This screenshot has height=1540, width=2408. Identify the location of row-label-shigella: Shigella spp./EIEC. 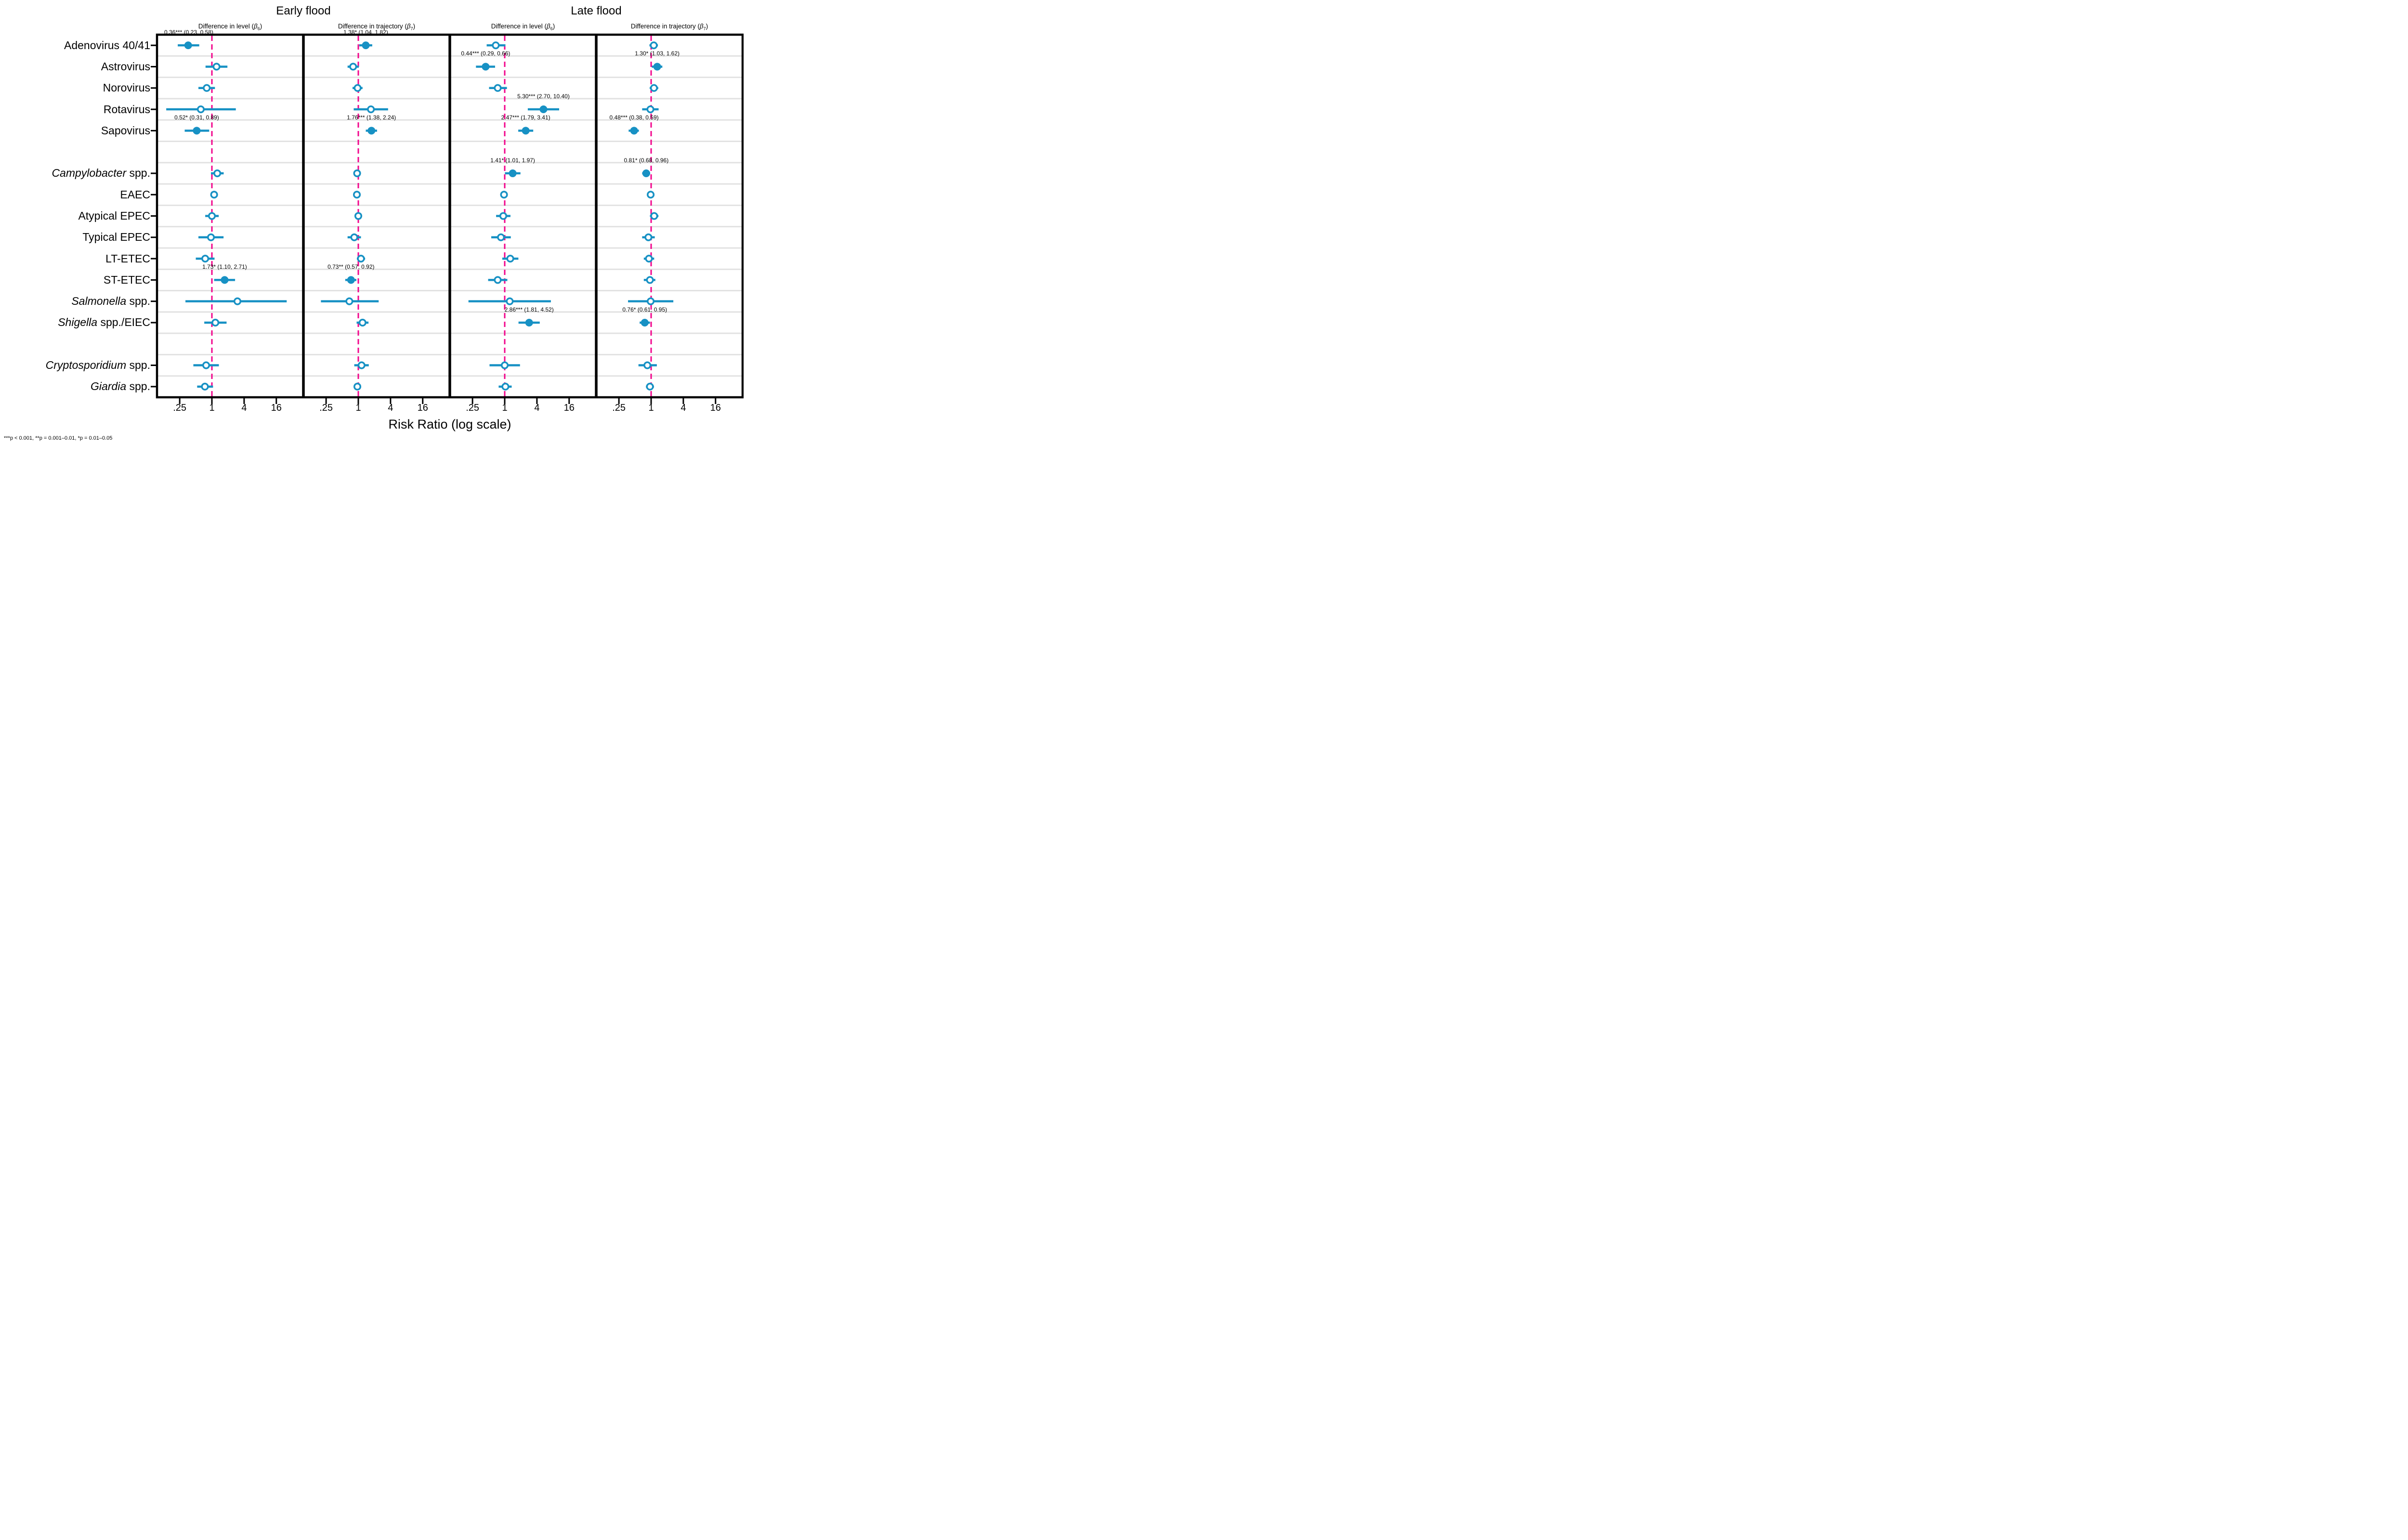
(104, 322).